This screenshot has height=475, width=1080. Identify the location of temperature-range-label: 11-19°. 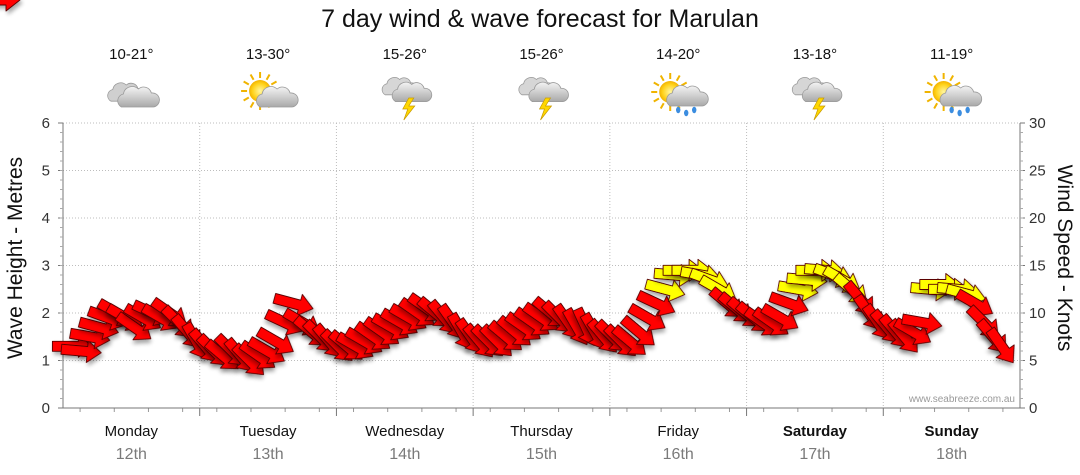
(951, 54).